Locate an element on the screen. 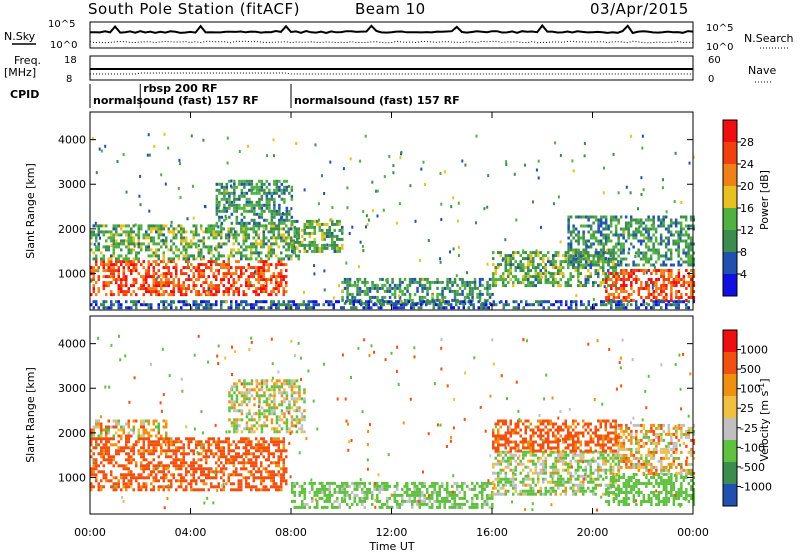  colorbar-tick-label: 20 is located at coordinates (747, 186).